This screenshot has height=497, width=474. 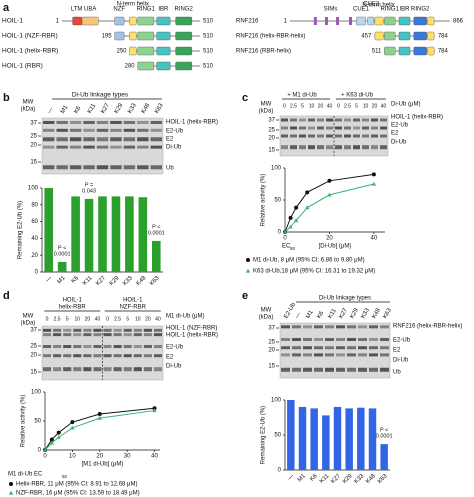 What do you see at coordinates (264, 435) in the screenshot?
I see `y-axis-label: Remaining E2-Ub (%)` at bounding box center [264, 435].